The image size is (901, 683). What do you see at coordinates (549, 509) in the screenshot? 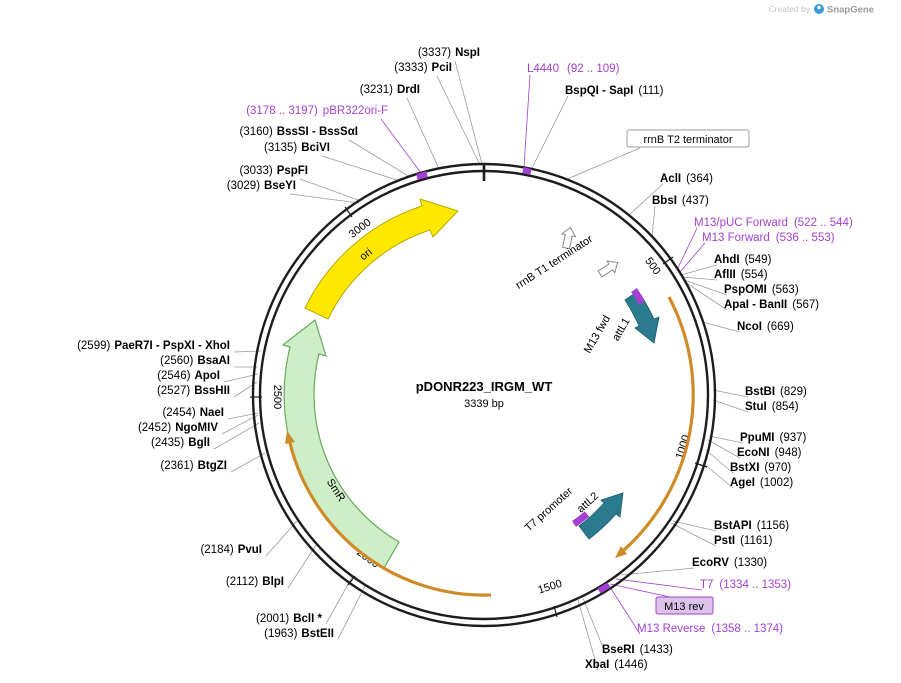
I see `feature-label-t7-promoter: T7 promoter` at bounding box center [549, 509].